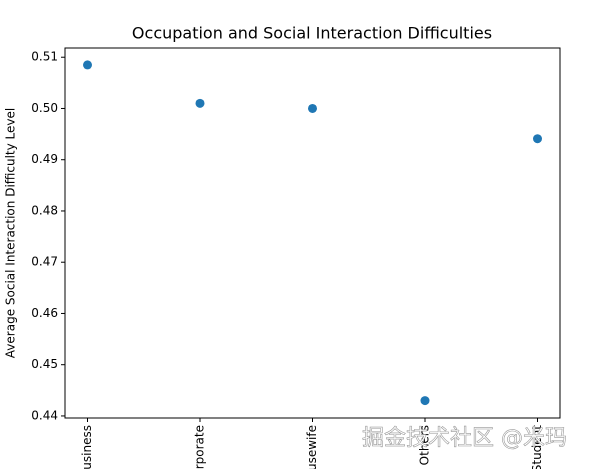 This screenshot has height=469, width=610. I want to click on y-tick-label: 0.49, so click(44, 159).